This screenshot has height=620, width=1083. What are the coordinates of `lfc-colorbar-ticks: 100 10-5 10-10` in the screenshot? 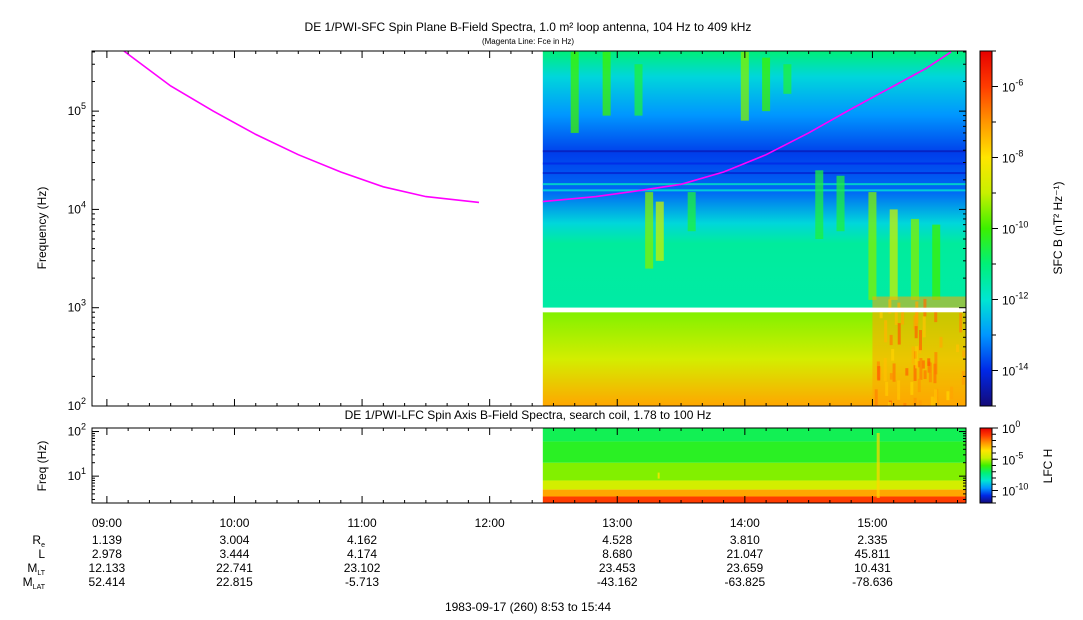 It's located at (1010, 461).